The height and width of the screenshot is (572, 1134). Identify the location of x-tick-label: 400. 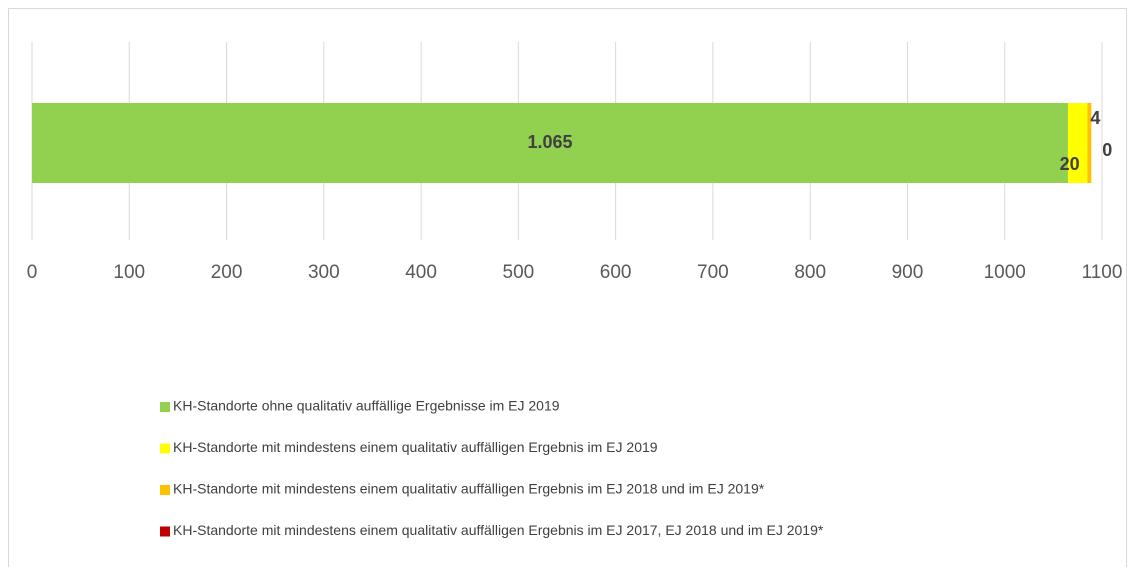
(421, 272).